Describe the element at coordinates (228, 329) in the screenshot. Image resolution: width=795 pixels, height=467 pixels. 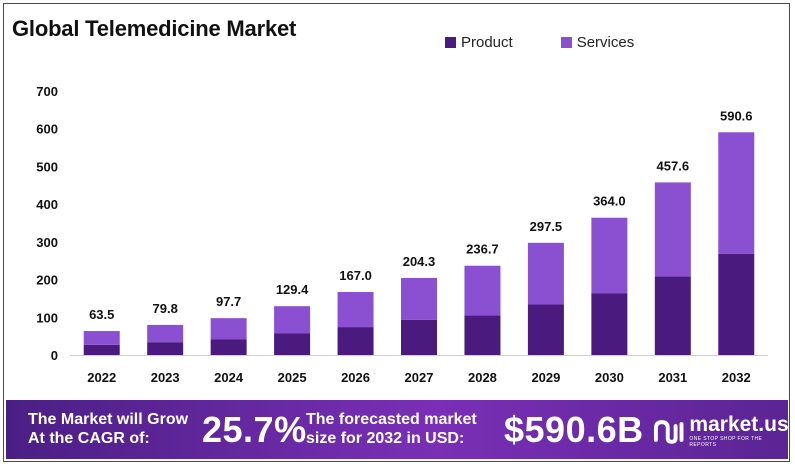
I see `bar-services-2024` at that location.